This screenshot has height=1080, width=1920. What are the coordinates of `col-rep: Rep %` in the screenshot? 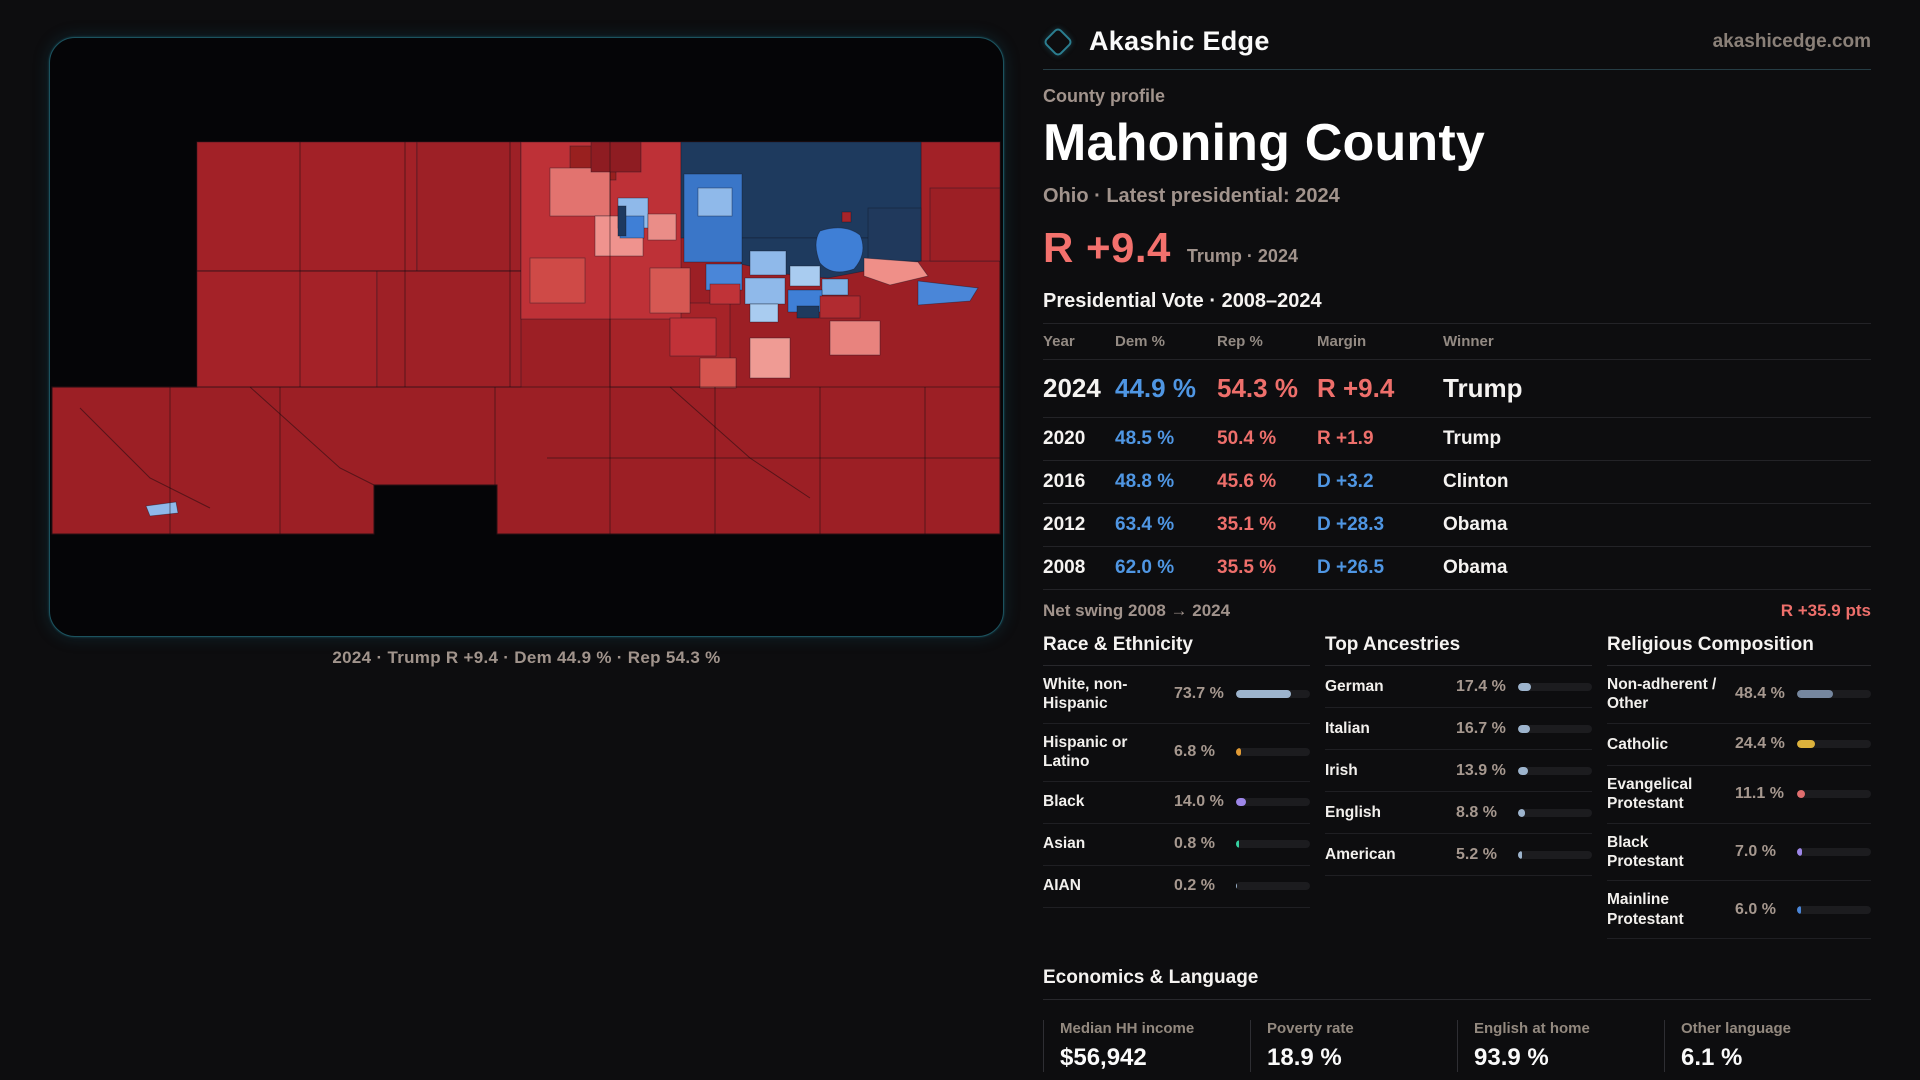 It's located at (1240, 341).